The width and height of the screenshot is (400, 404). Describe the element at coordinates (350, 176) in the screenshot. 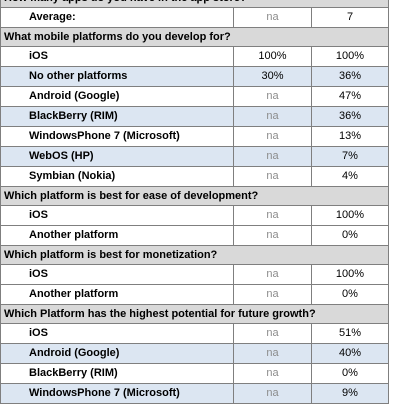

I see `answer-value-col2: 4%` at that location.